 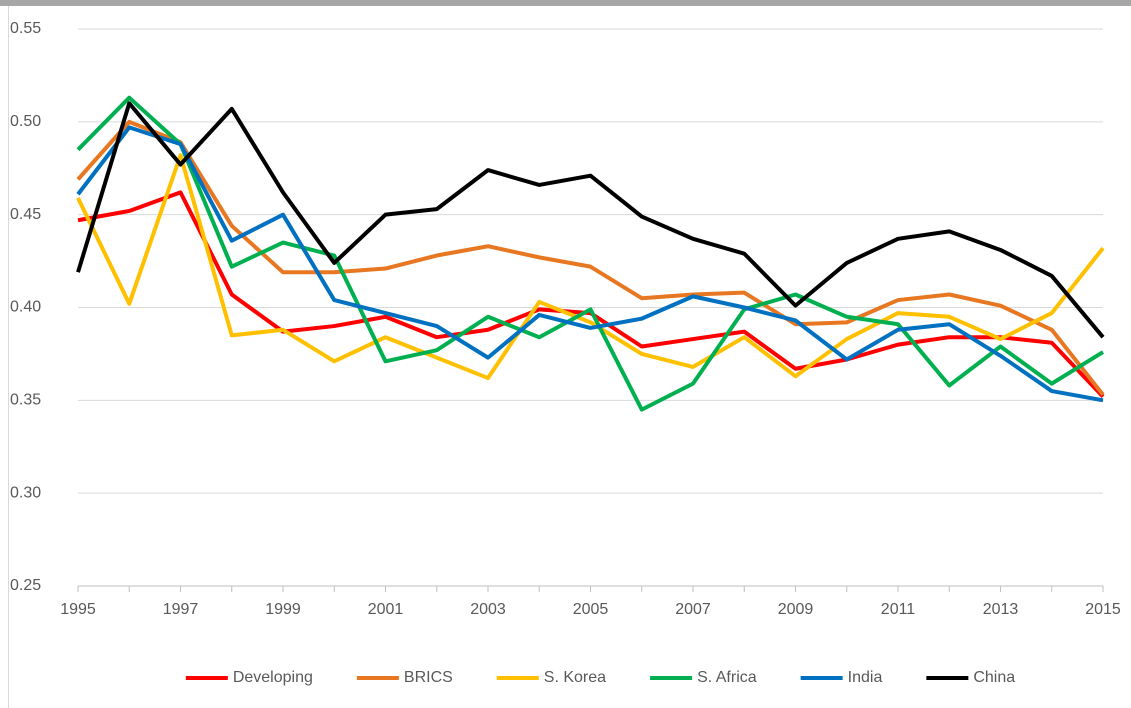 I want to click on x-tick-label: 1995, so click(x=78, y=609).